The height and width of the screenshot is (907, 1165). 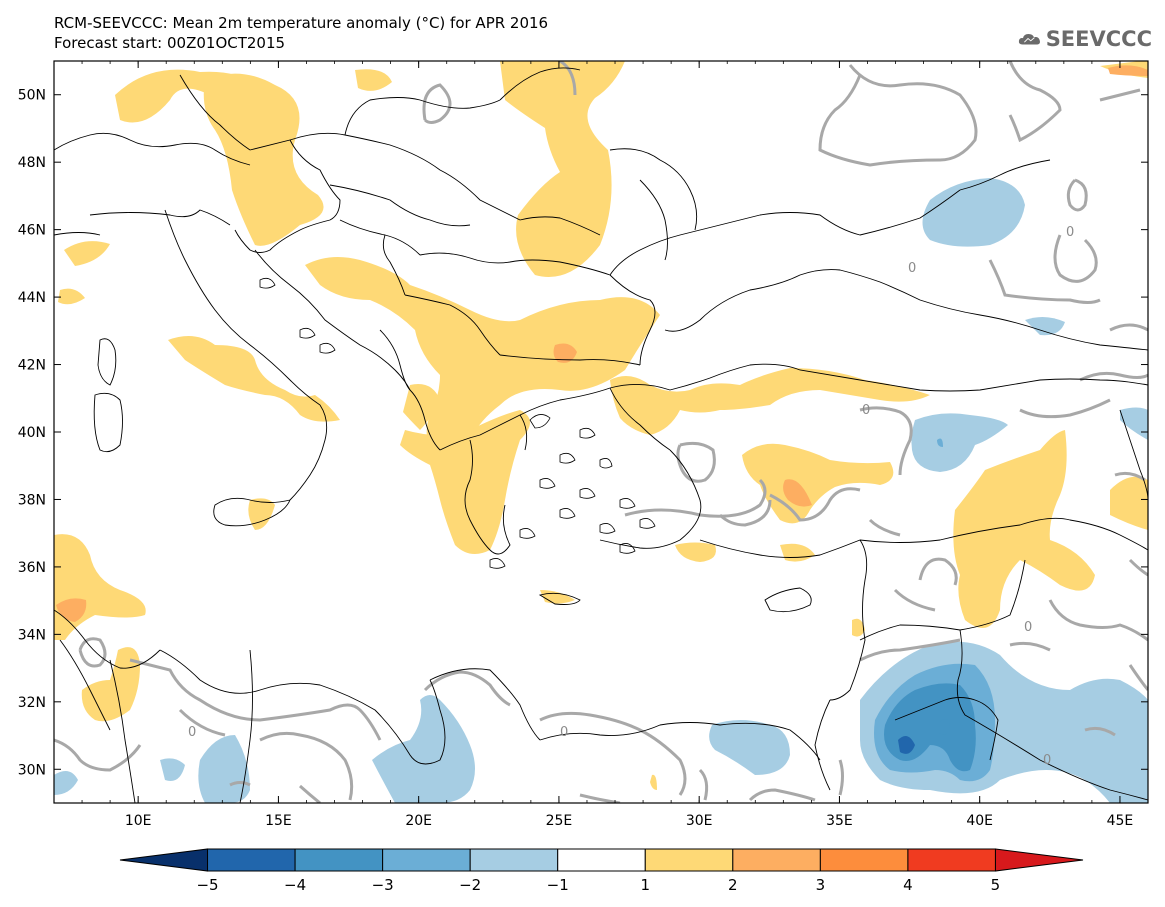 I want to click on lat-tick-label: 30N, so click(x=32, y=770).